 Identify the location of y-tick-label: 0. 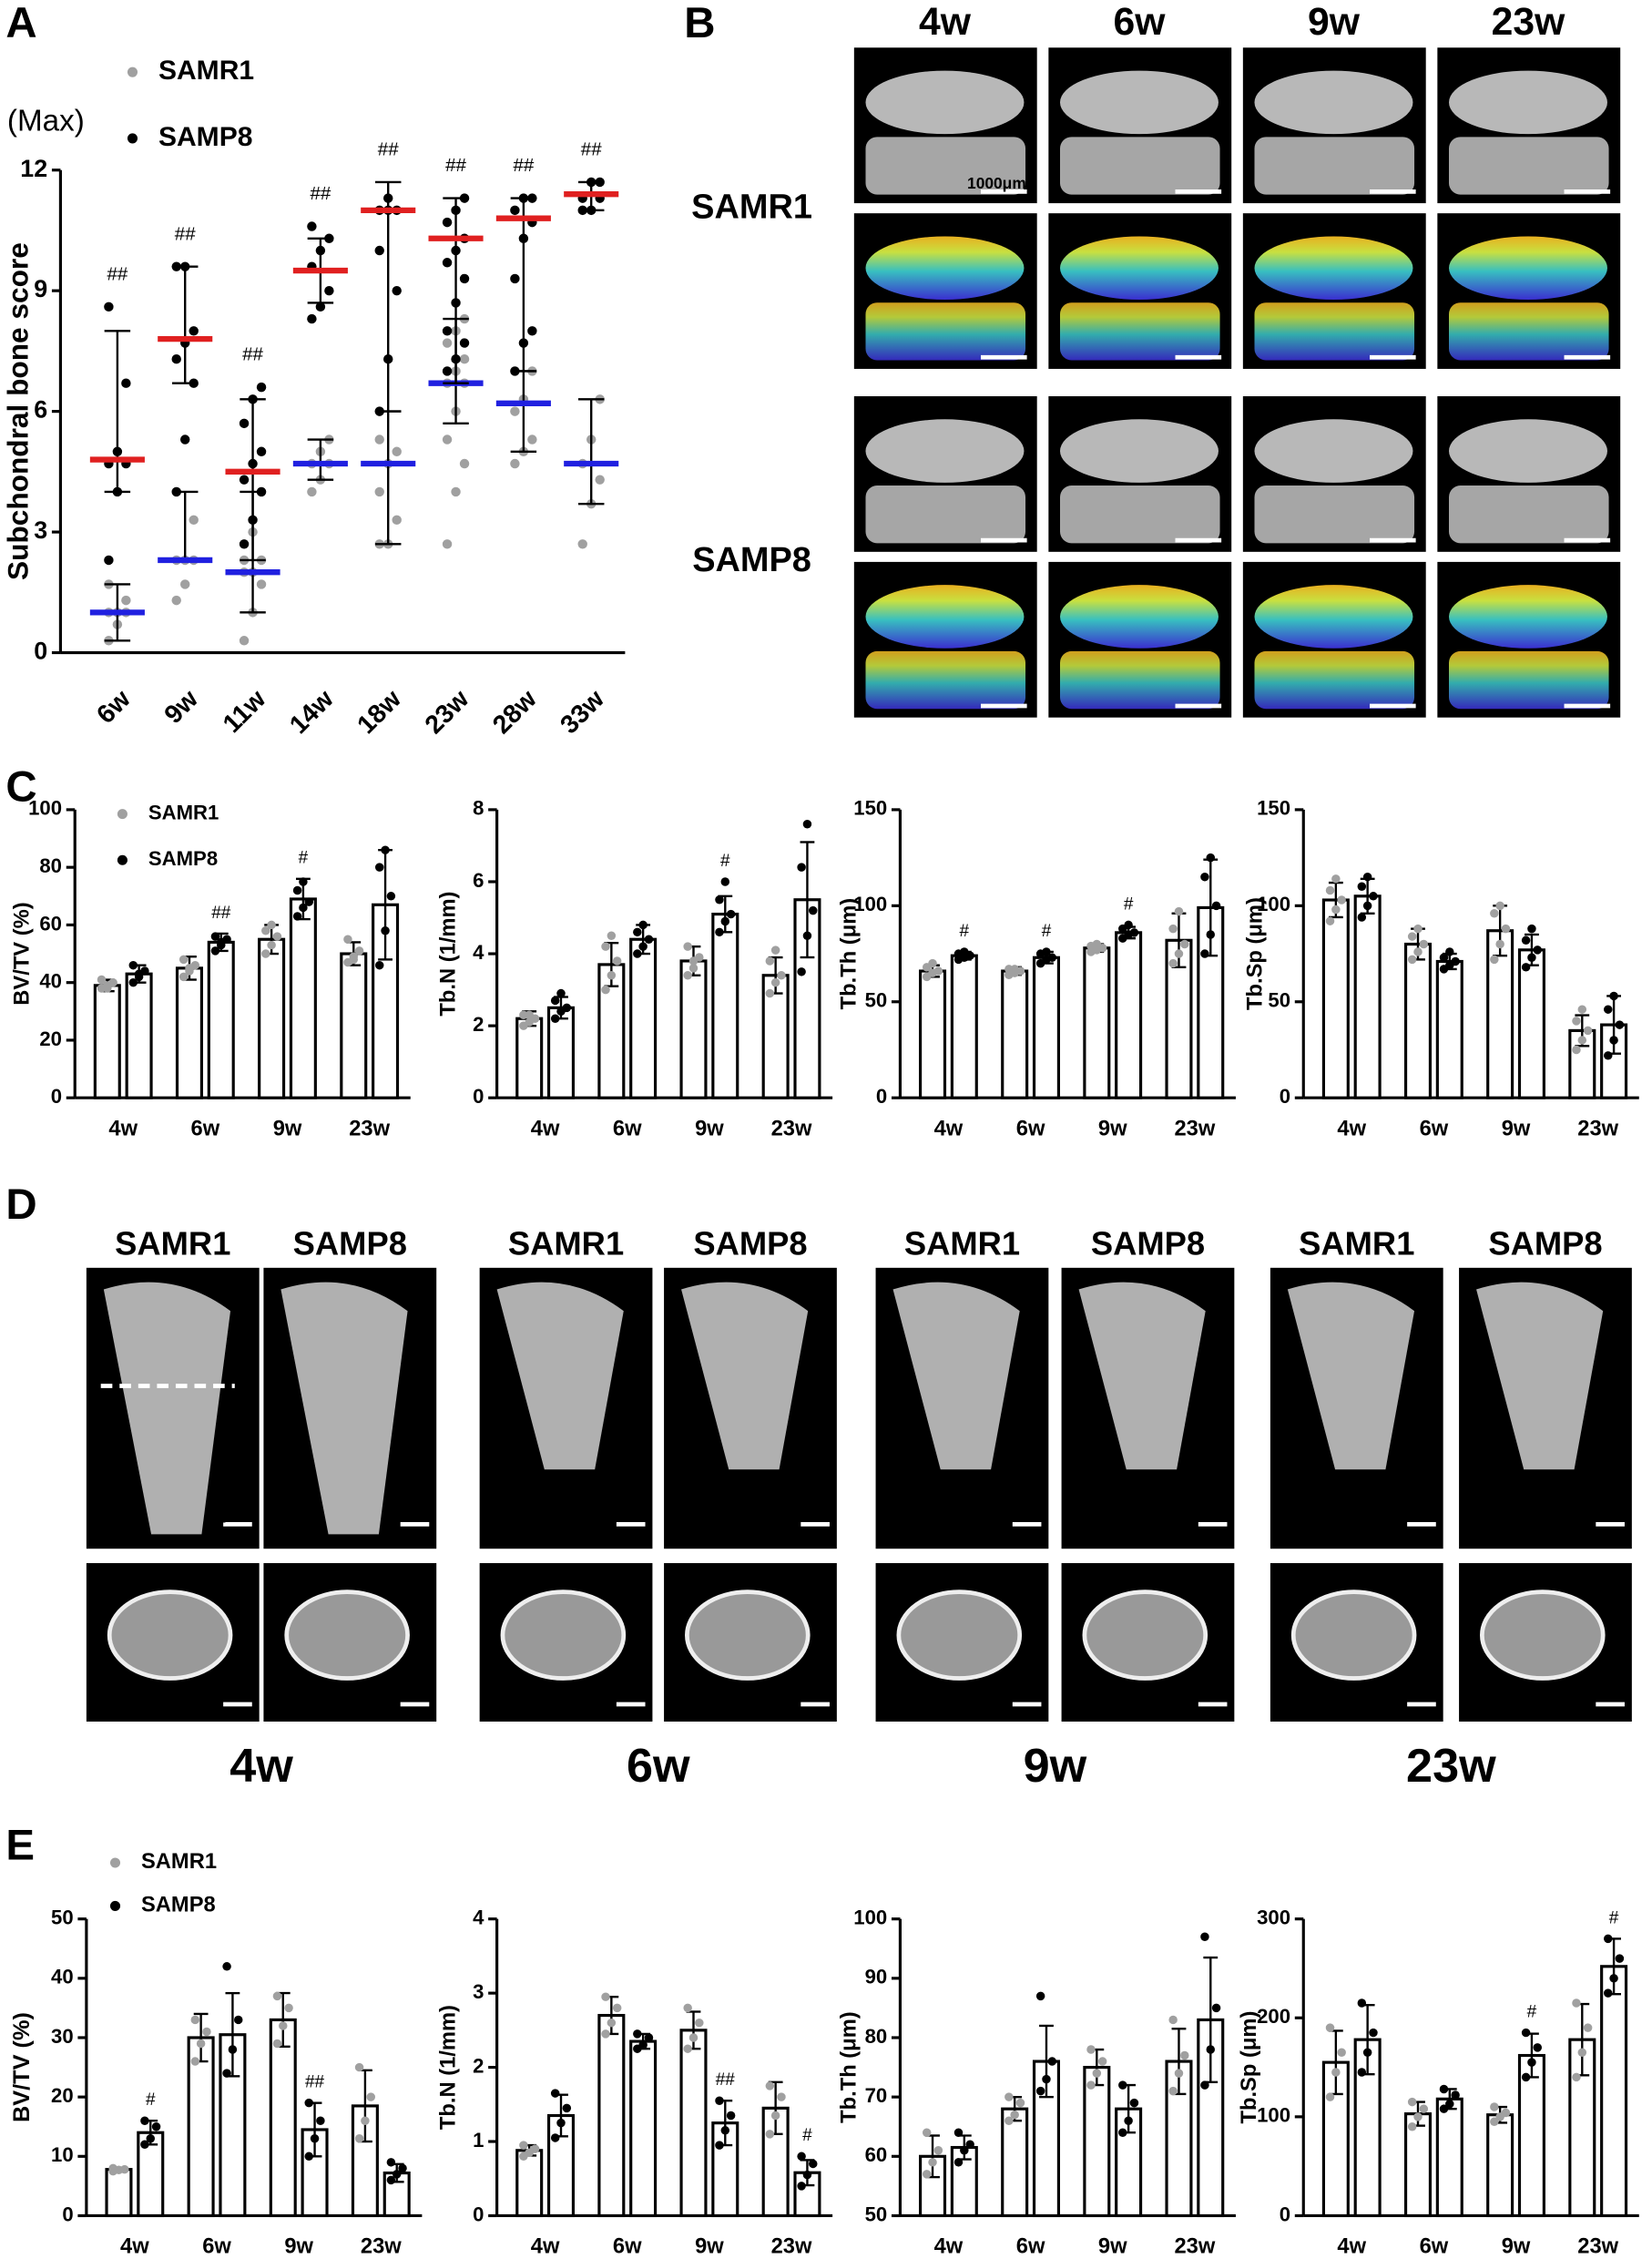
(56, 1097).